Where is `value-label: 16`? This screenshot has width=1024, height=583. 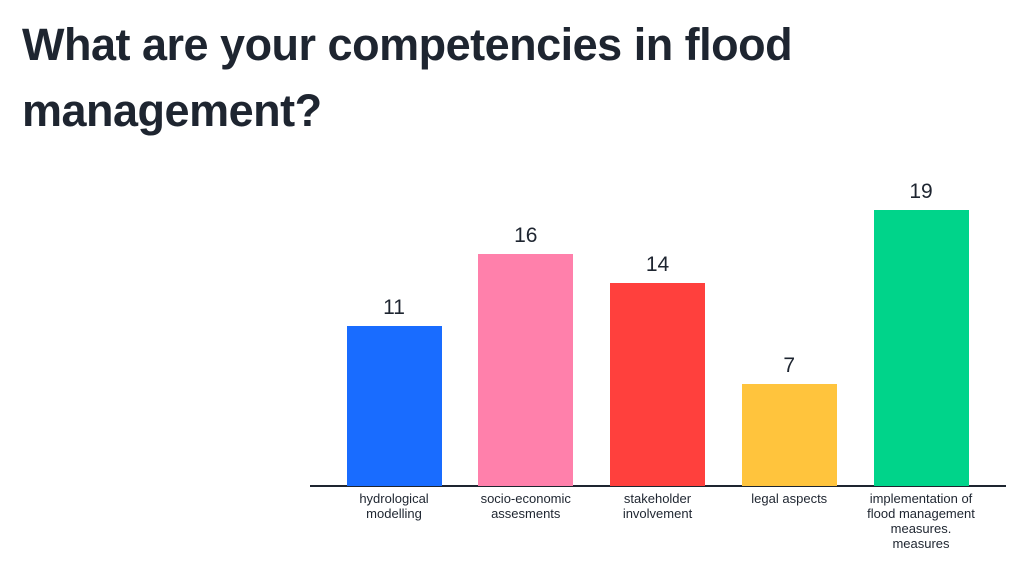 value-label: 16 is located at coordinates (526, 235).